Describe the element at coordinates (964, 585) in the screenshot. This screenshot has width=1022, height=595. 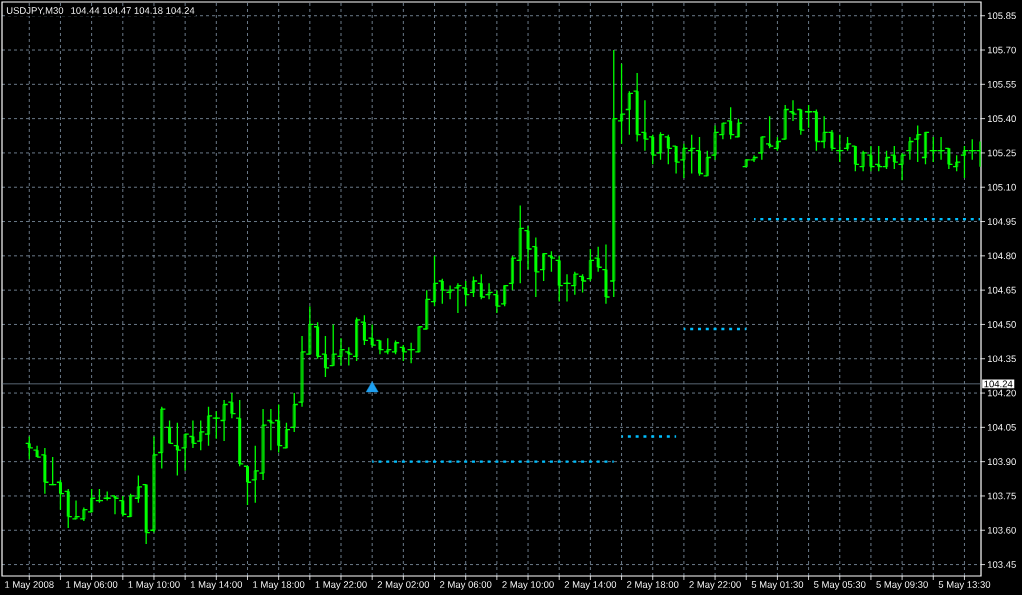
I see `x-tick-label: 5 May 13:30` at that location.